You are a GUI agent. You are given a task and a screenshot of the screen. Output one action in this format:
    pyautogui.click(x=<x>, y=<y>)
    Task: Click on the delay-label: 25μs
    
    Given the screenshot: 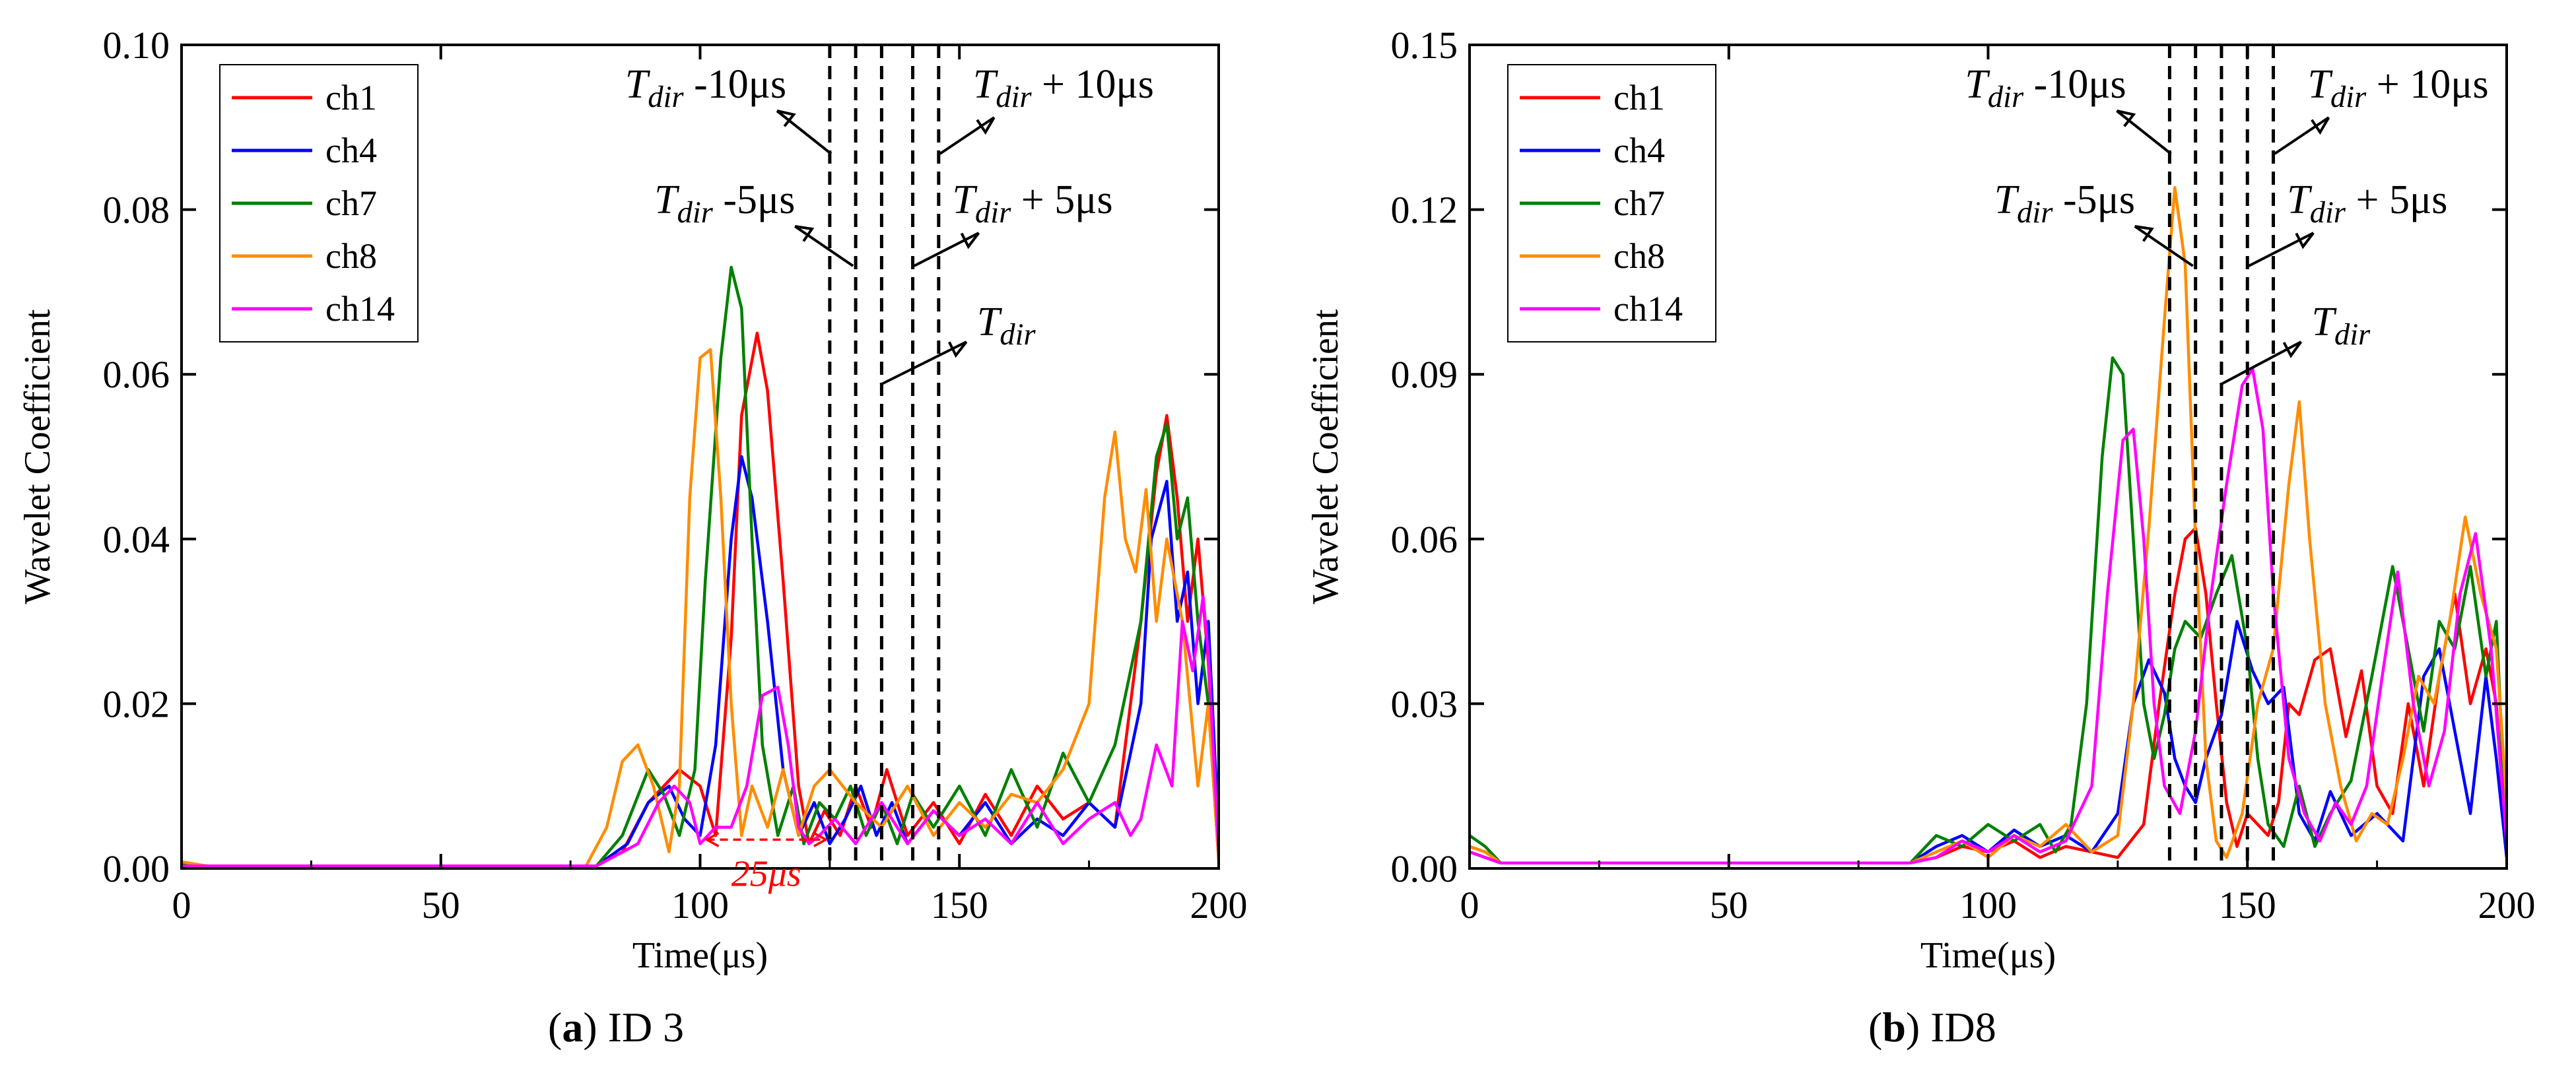 What is the action you would take?
    pyautogui.click(x=766, y=874)
    